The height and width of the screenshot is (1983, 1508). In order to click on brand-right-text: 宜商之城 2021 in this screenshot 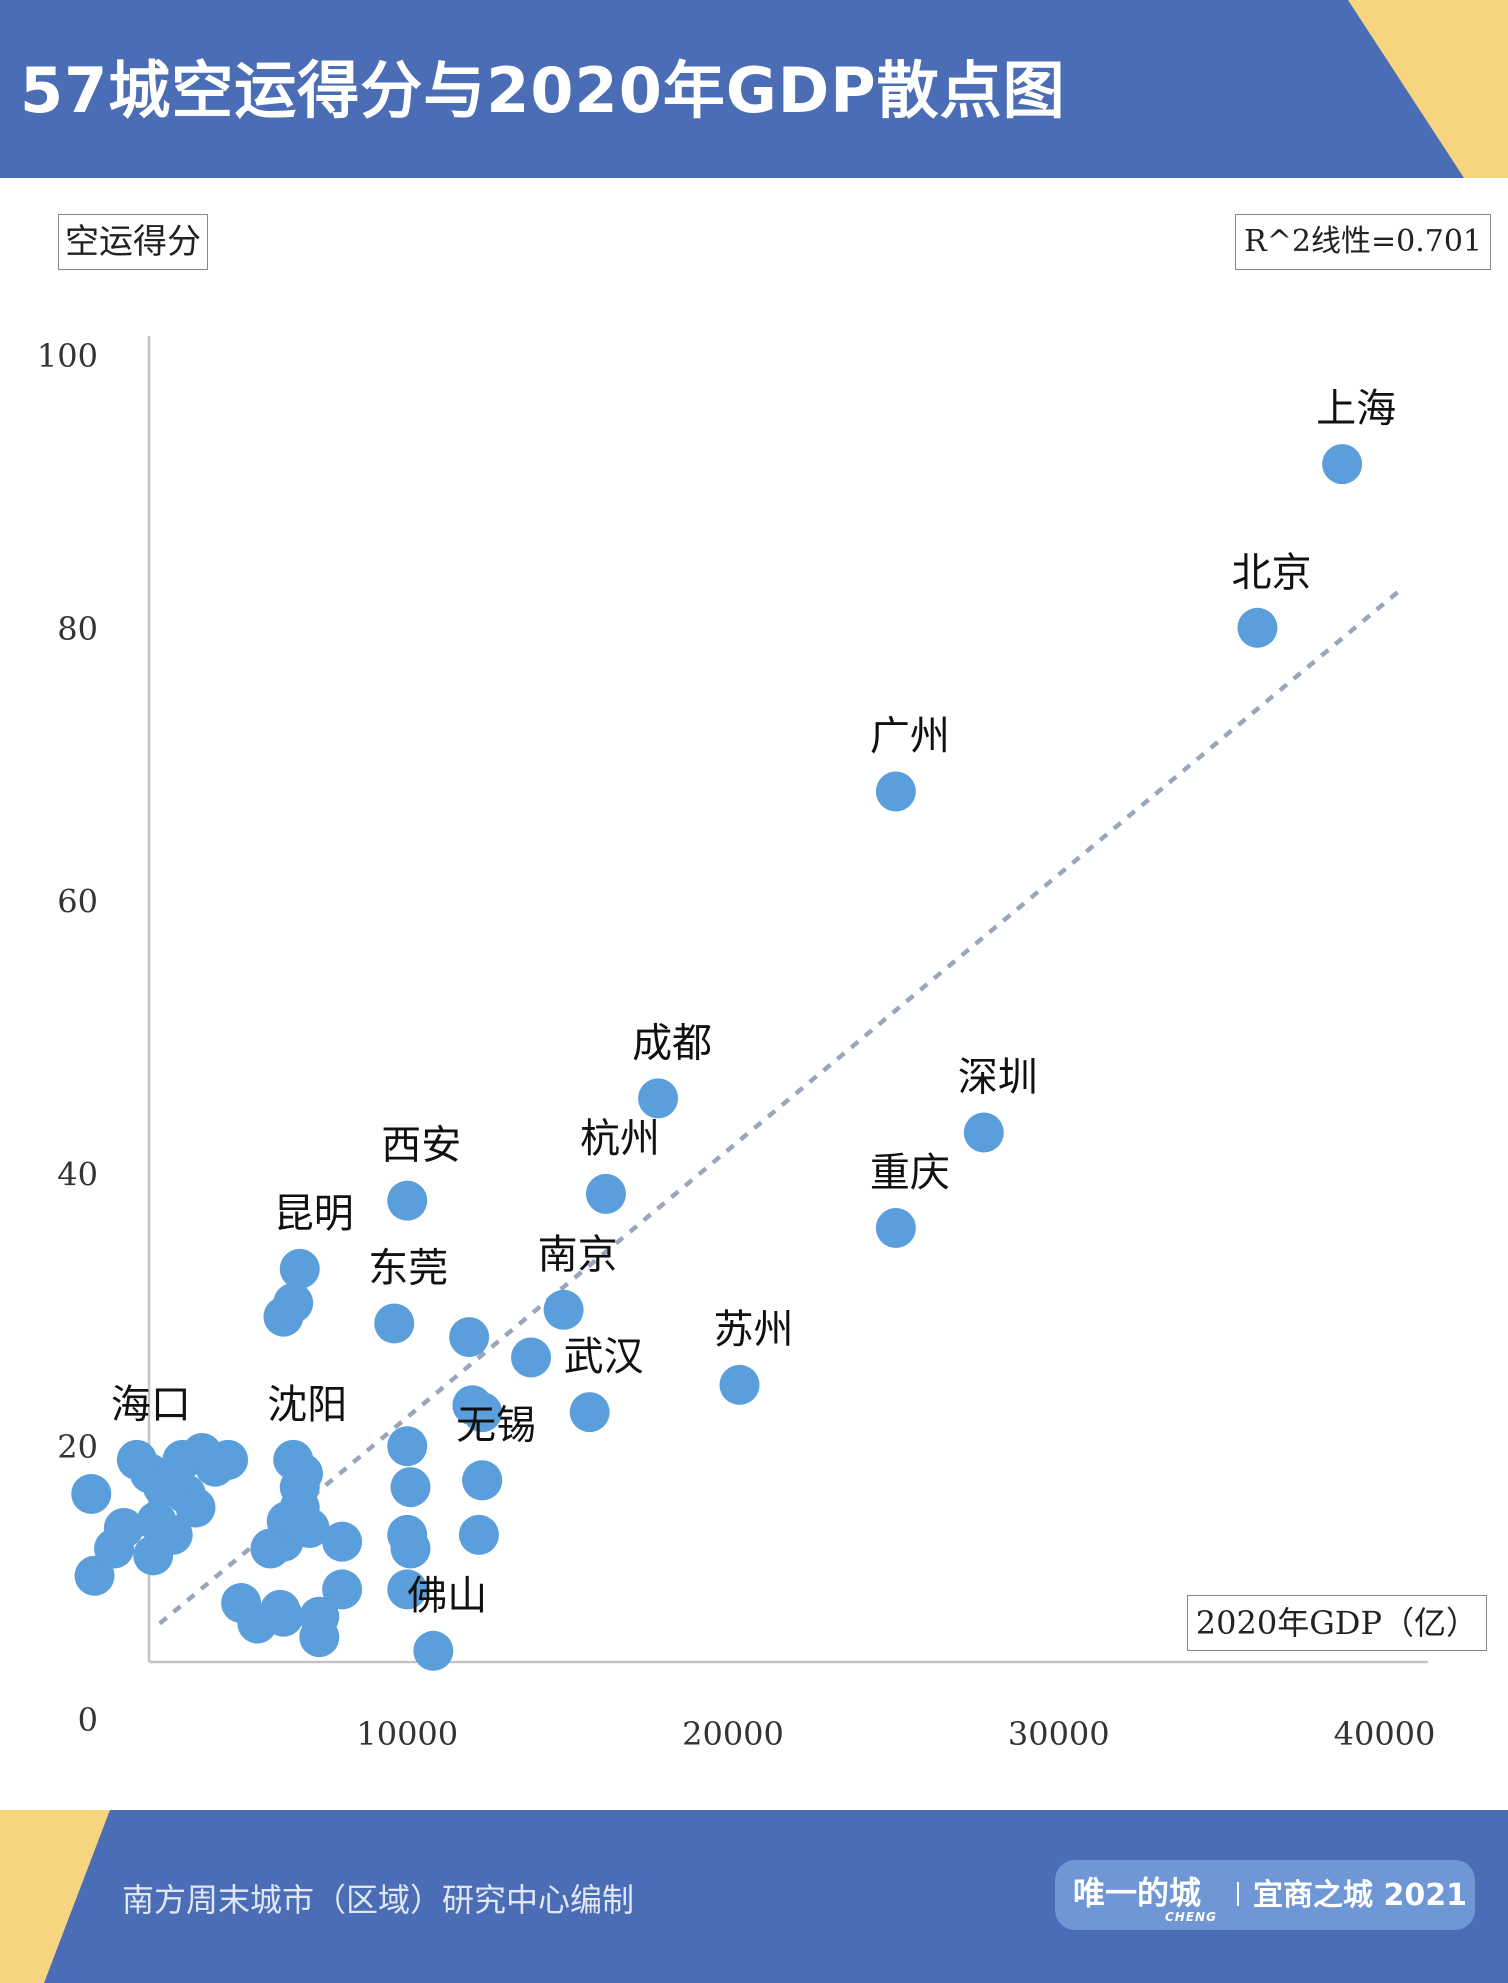, I will do `click(1360, 1895)`.